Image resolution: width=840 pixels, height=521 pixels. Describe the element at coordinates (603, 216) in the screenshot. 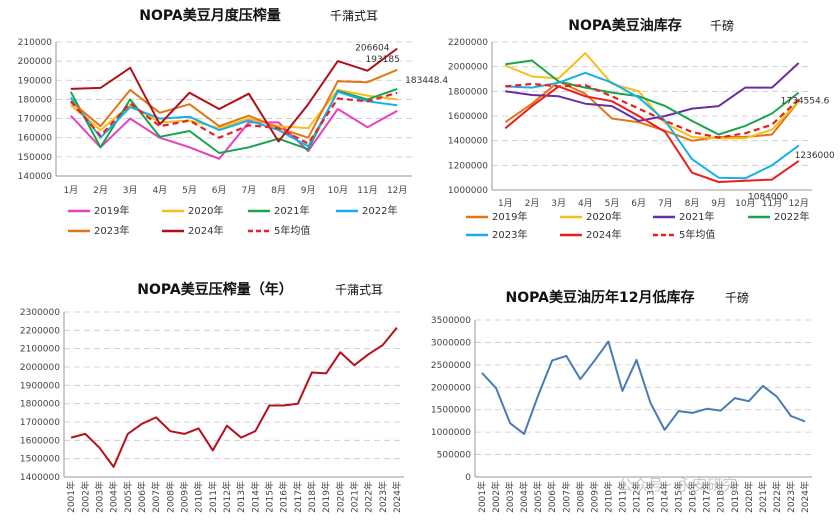

I see `legend-label: 2020年` at that location.